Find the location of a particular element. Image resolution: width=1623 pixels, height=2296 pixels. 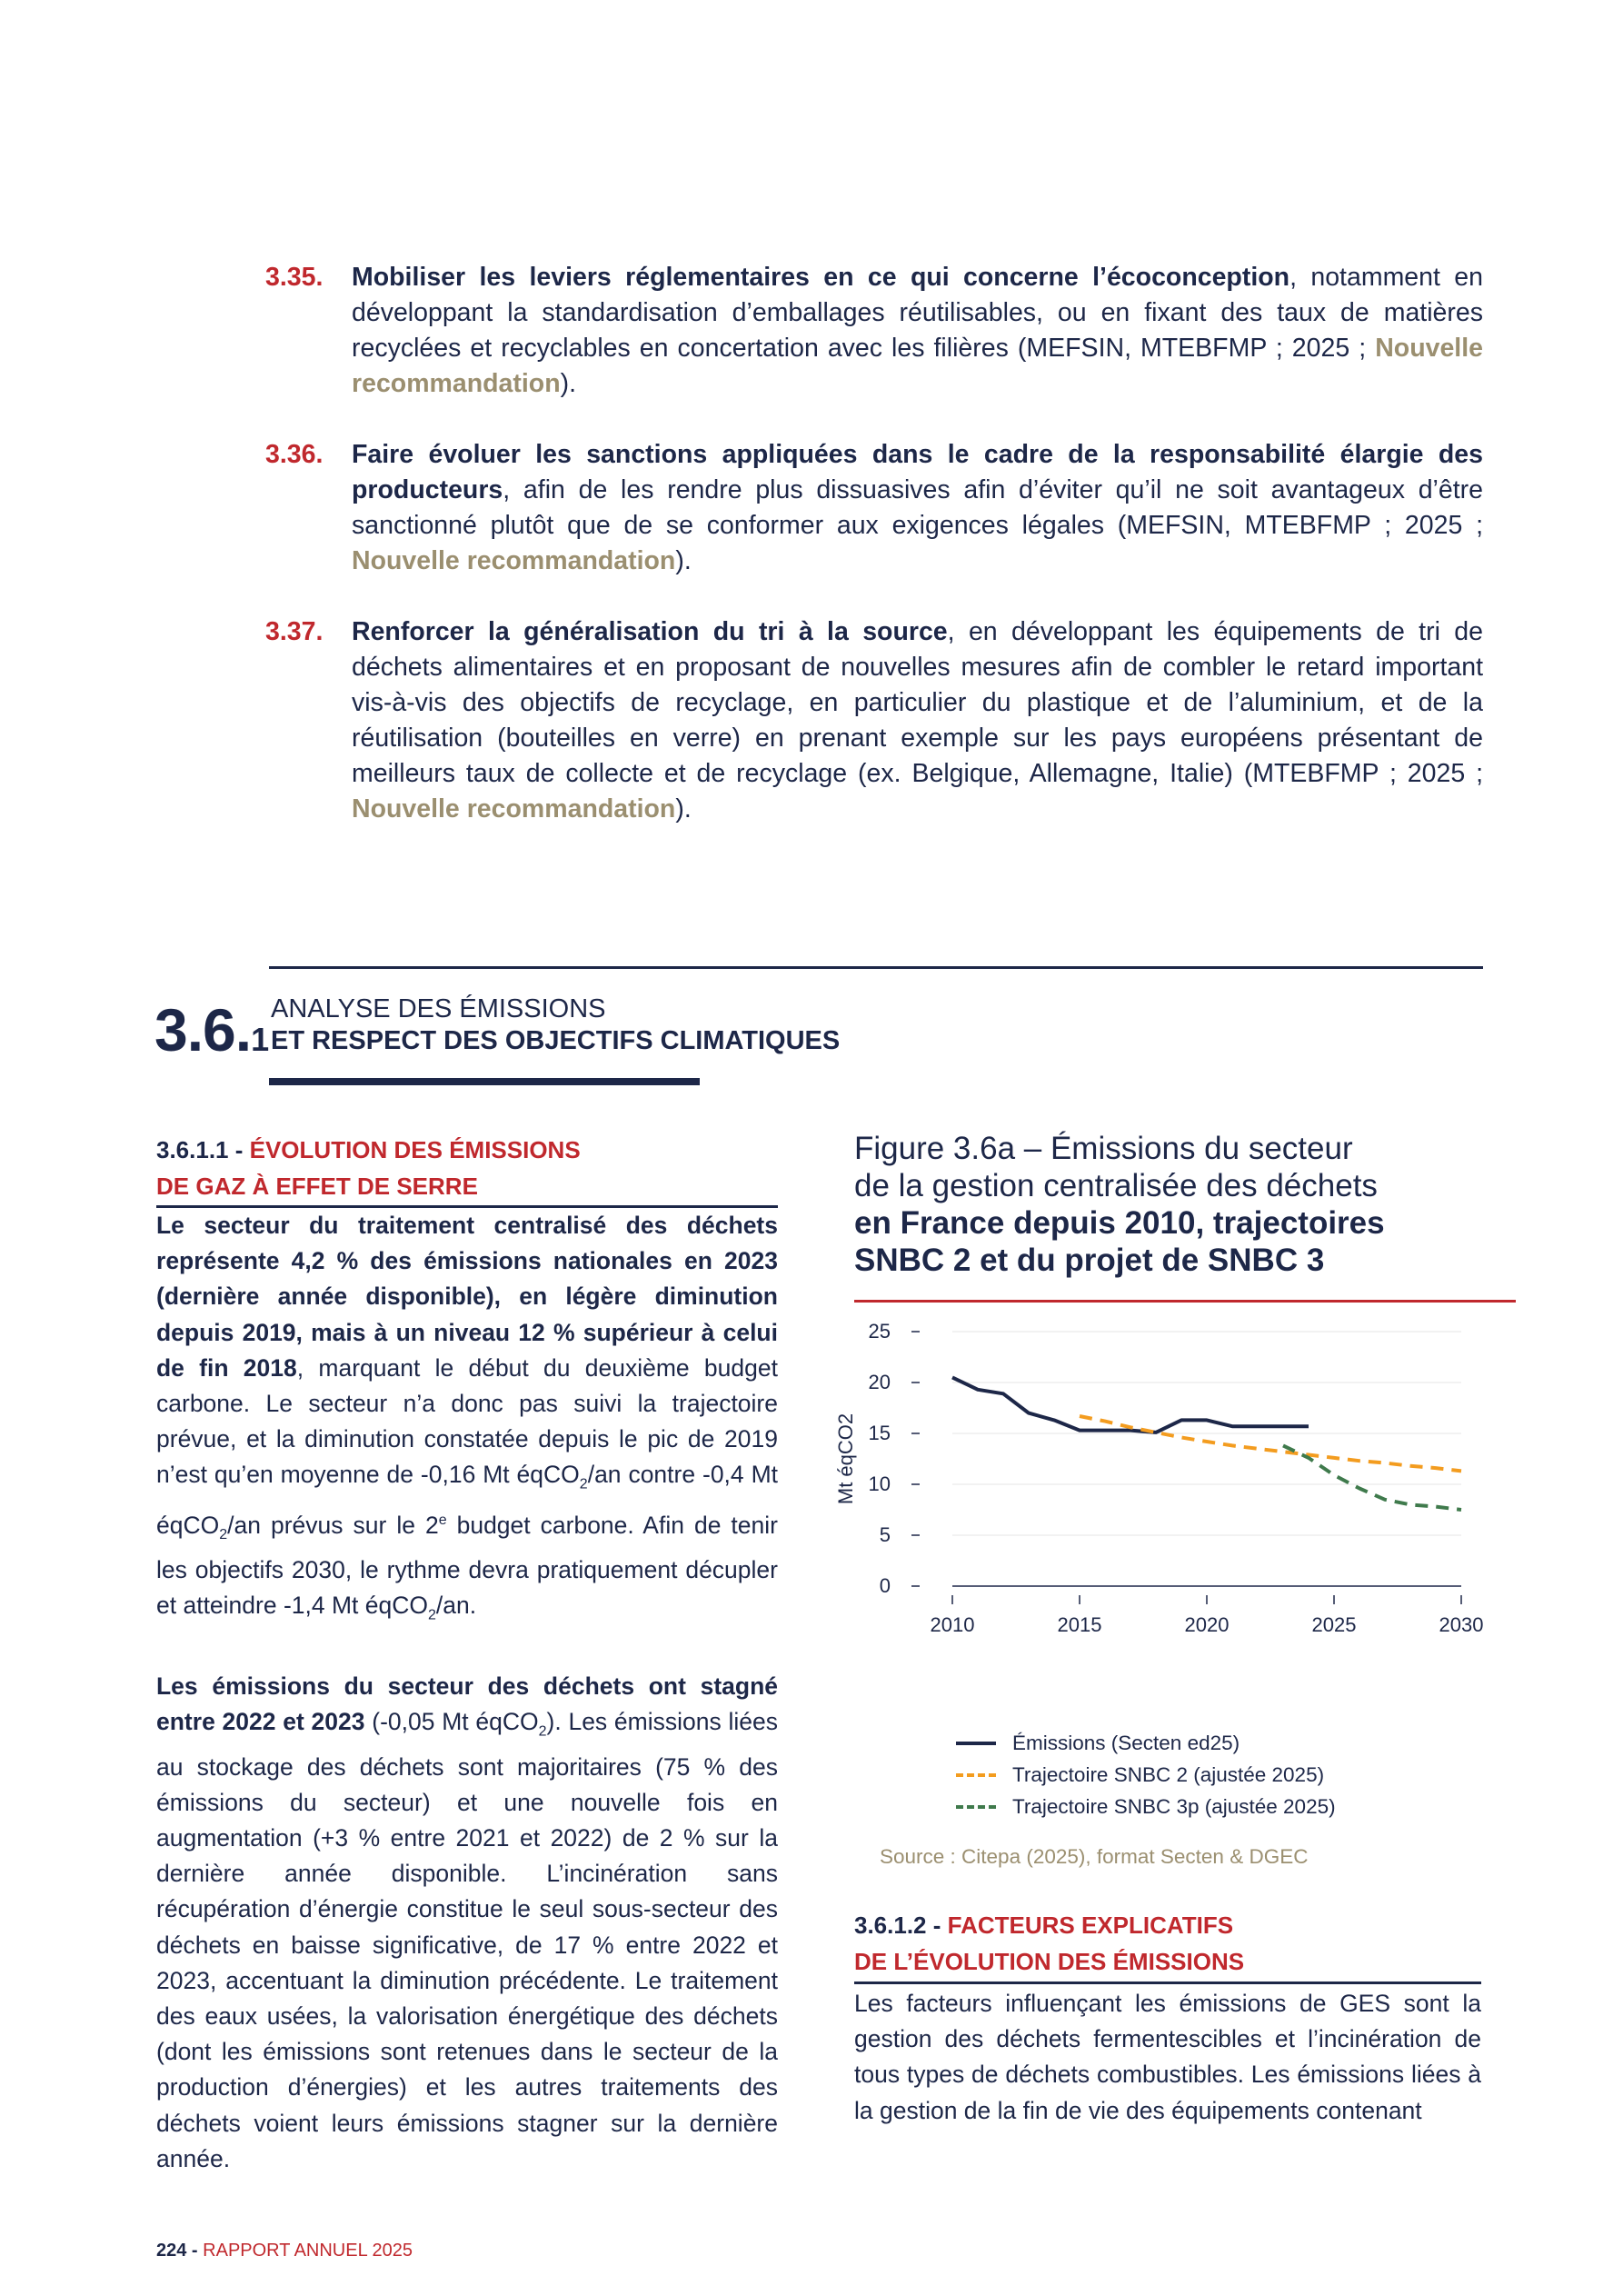

recommendation-number: 3.36. is located at coordinates (295, 454).